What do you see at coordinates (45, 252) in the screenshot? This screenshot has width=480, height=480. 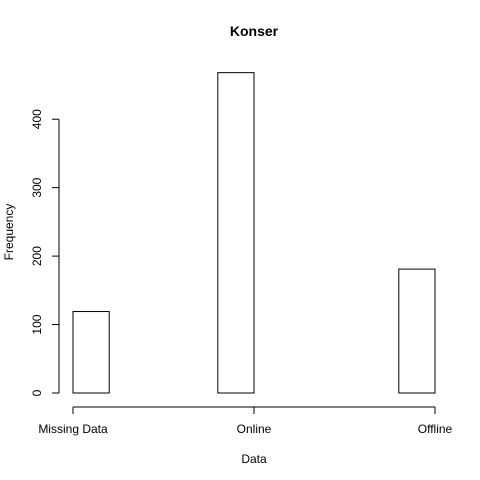 I see `y-axis: 0 100 200 300 400` at bounding box center [45, 252].